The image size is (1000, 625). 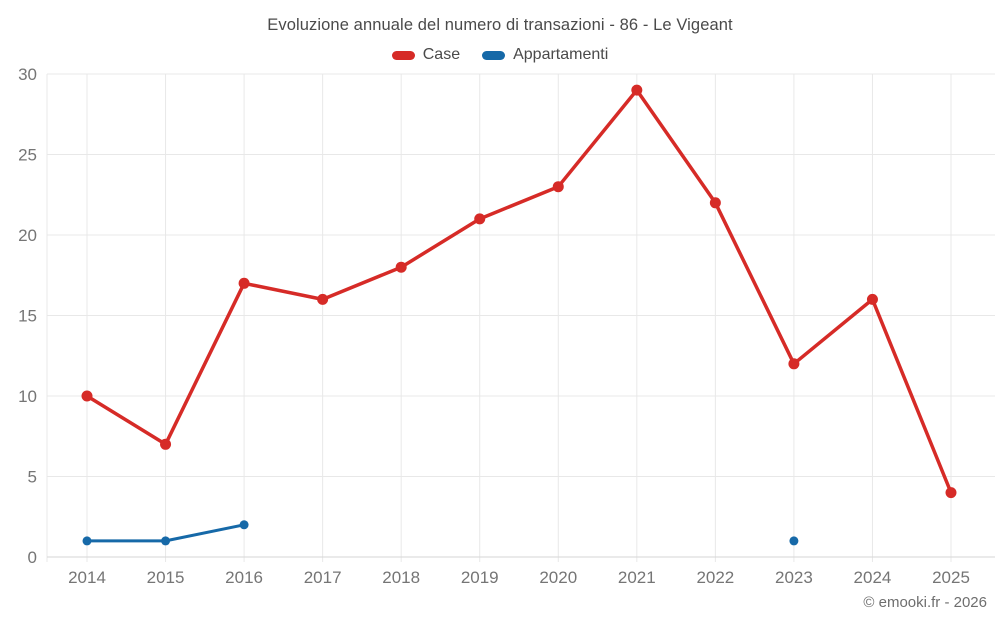 I want to click on x-tick-label: 2015, so click(x=166, y=577).